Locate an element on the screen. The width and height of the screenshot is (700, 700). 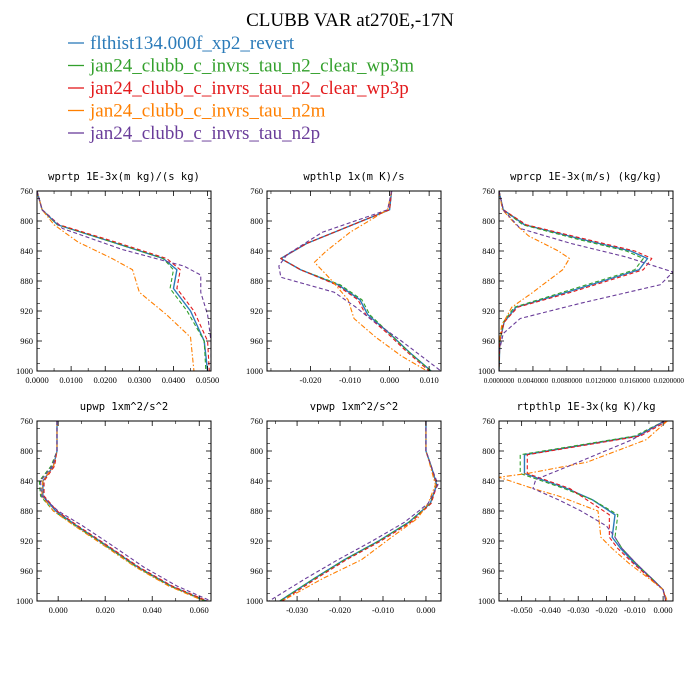
legend-label: jan24_clubb_c_invrs_tau_n2_clear_wp3m is located at coordinates (251, 66).